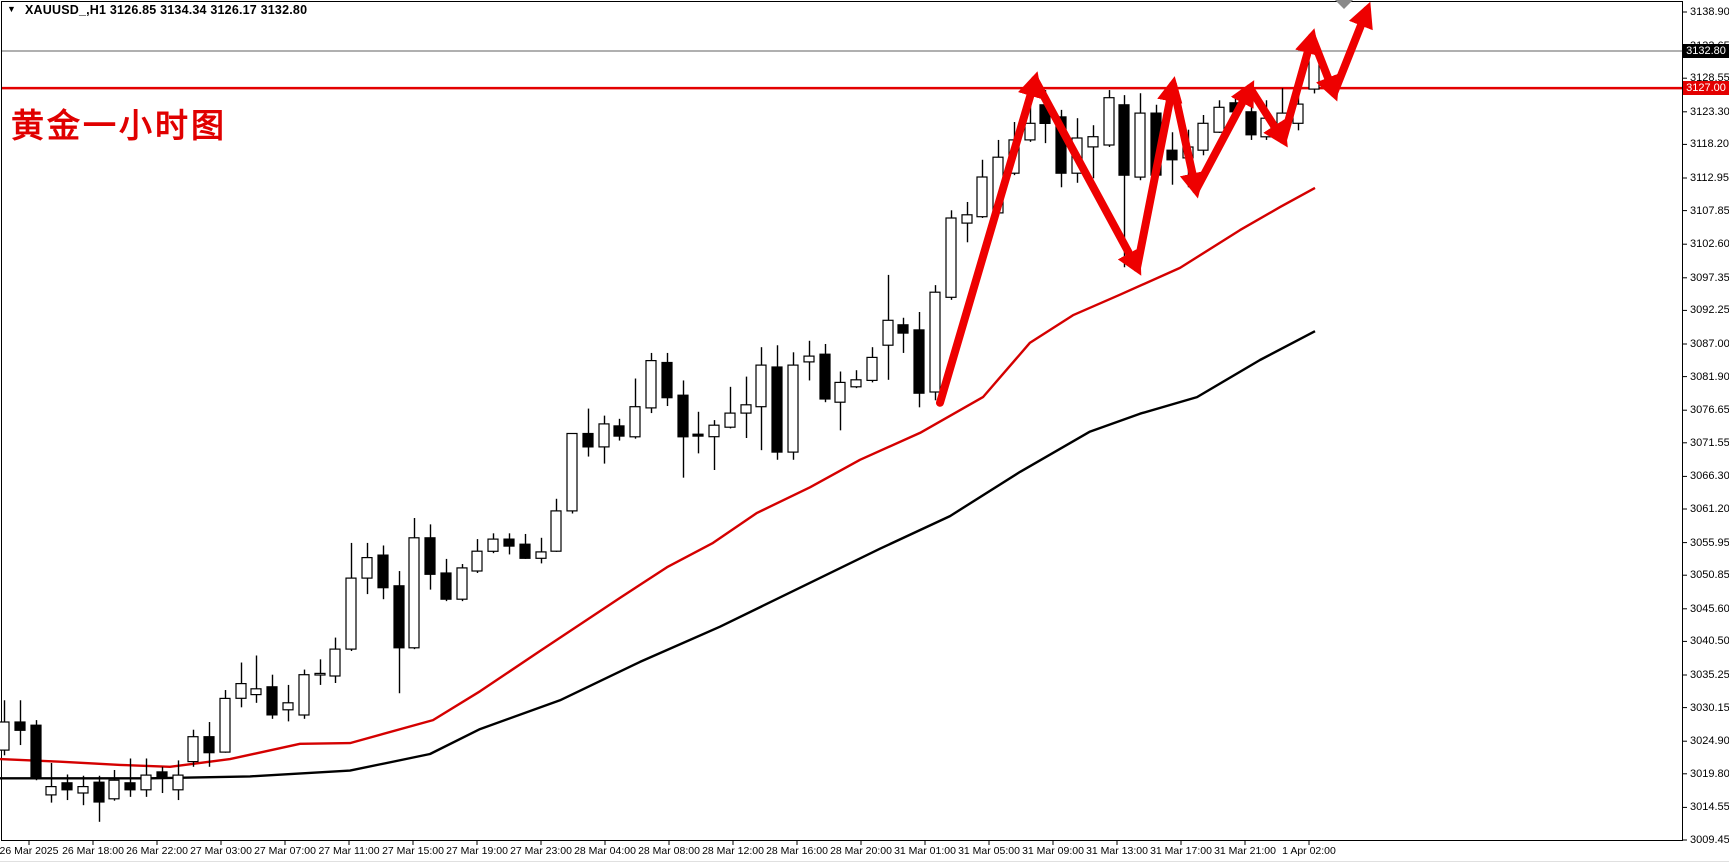 The image size is (1729, 866). I want to click on time-axis-label: 28 Mar 16:00, so click(797, 851).